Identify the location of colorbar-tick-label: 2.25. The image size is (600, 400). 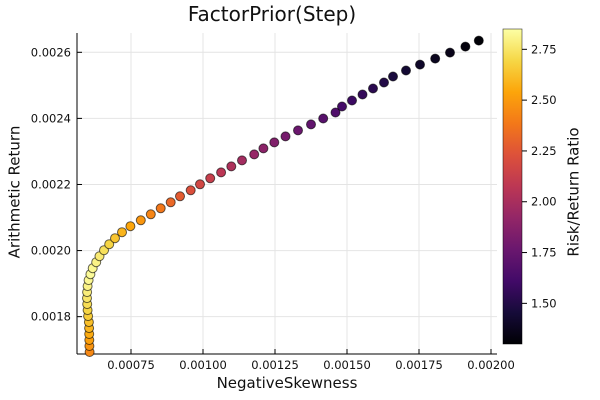
(544, 151).